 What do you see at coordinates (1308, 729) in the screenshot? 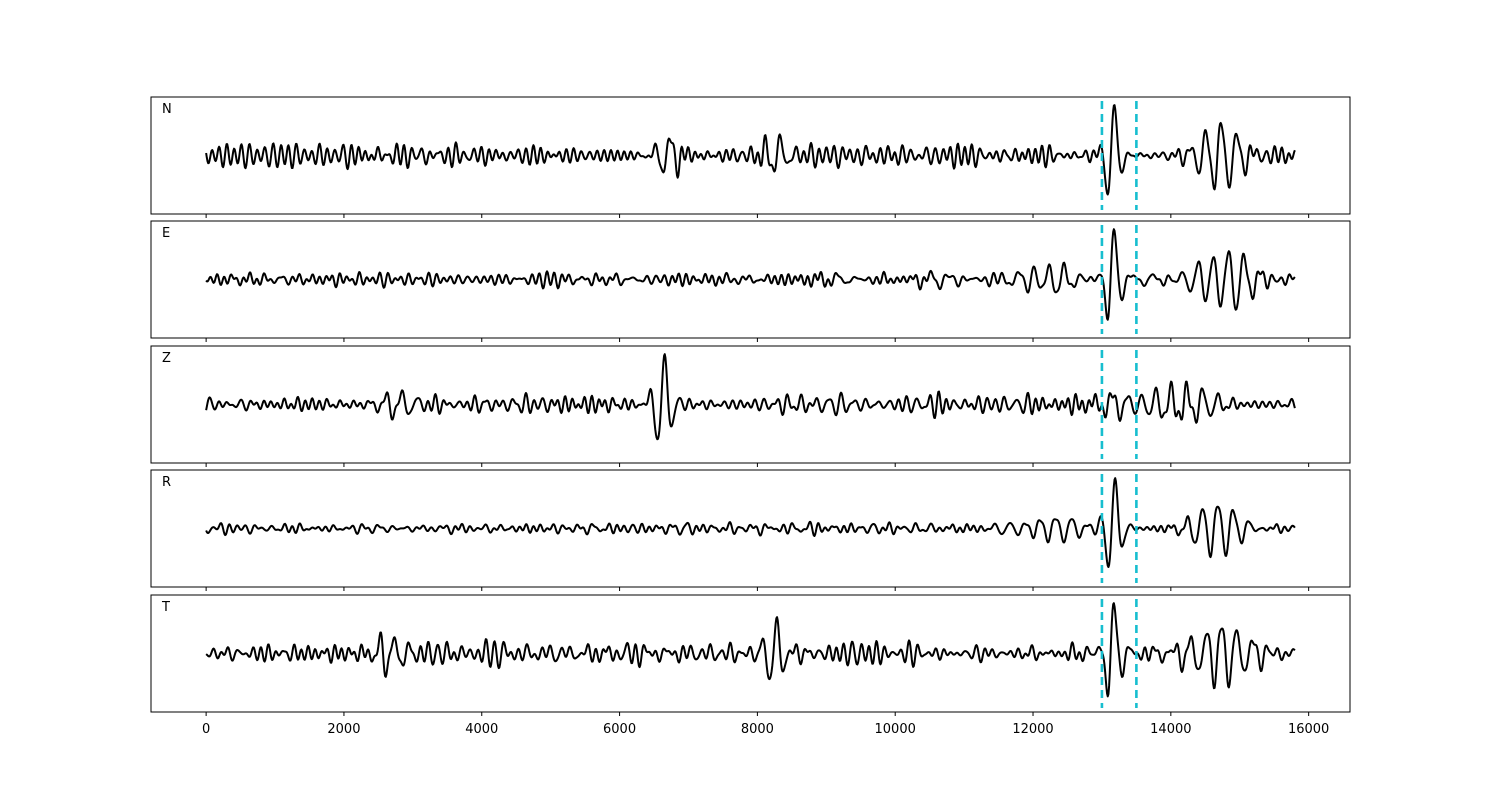
I see `x-tick-label: 16000` at bounding box center [1308, 729].